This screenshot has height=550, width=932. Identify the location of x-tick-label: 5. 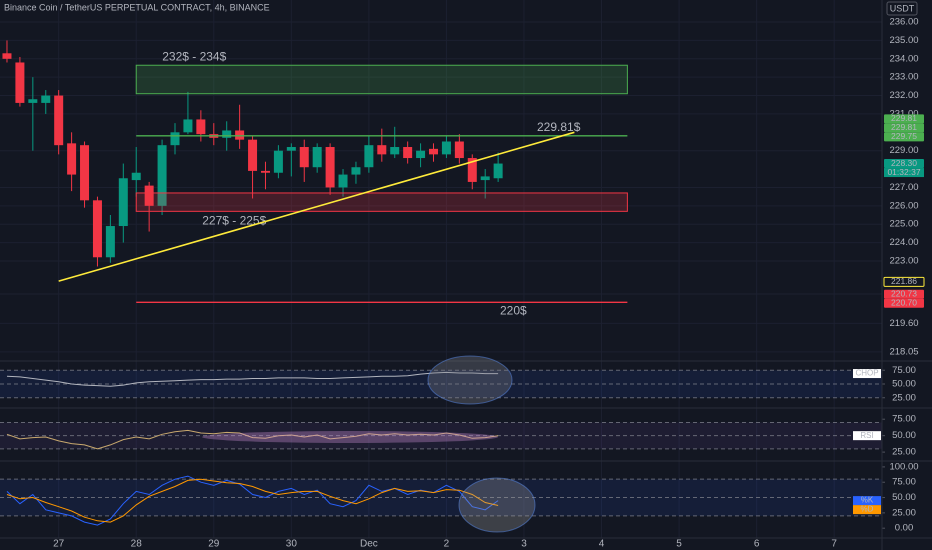
(679, 544).